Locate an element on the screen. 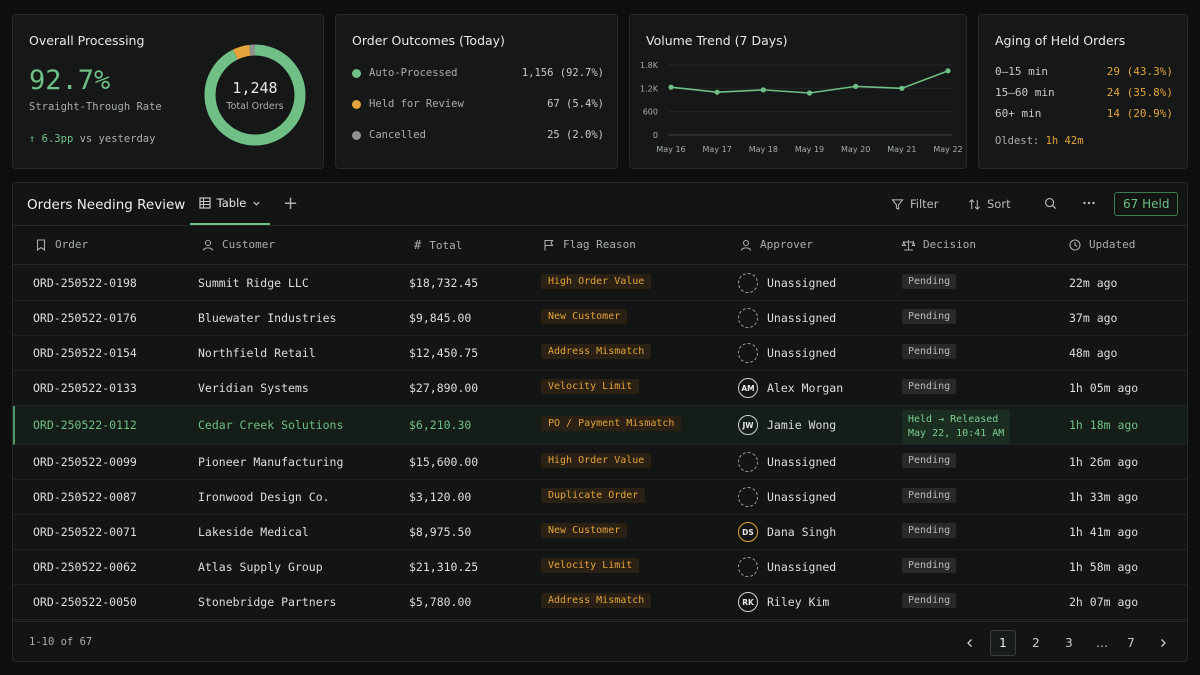 The image size is (1200, 675). order-total: $6,210.30 is located at coordinates (440, 425).